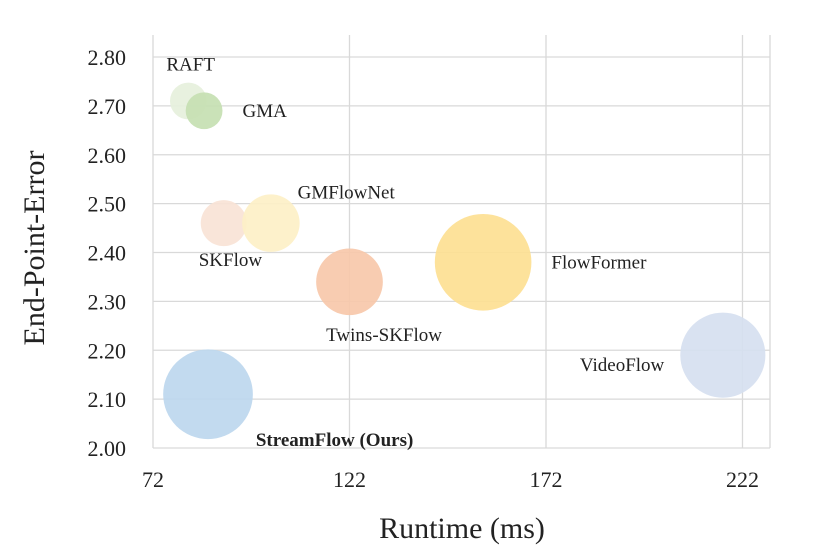 Image resolution: width=830 pixels, height=554 pixels. I want to click on bubble-label: RAFT, so click(190, 65).